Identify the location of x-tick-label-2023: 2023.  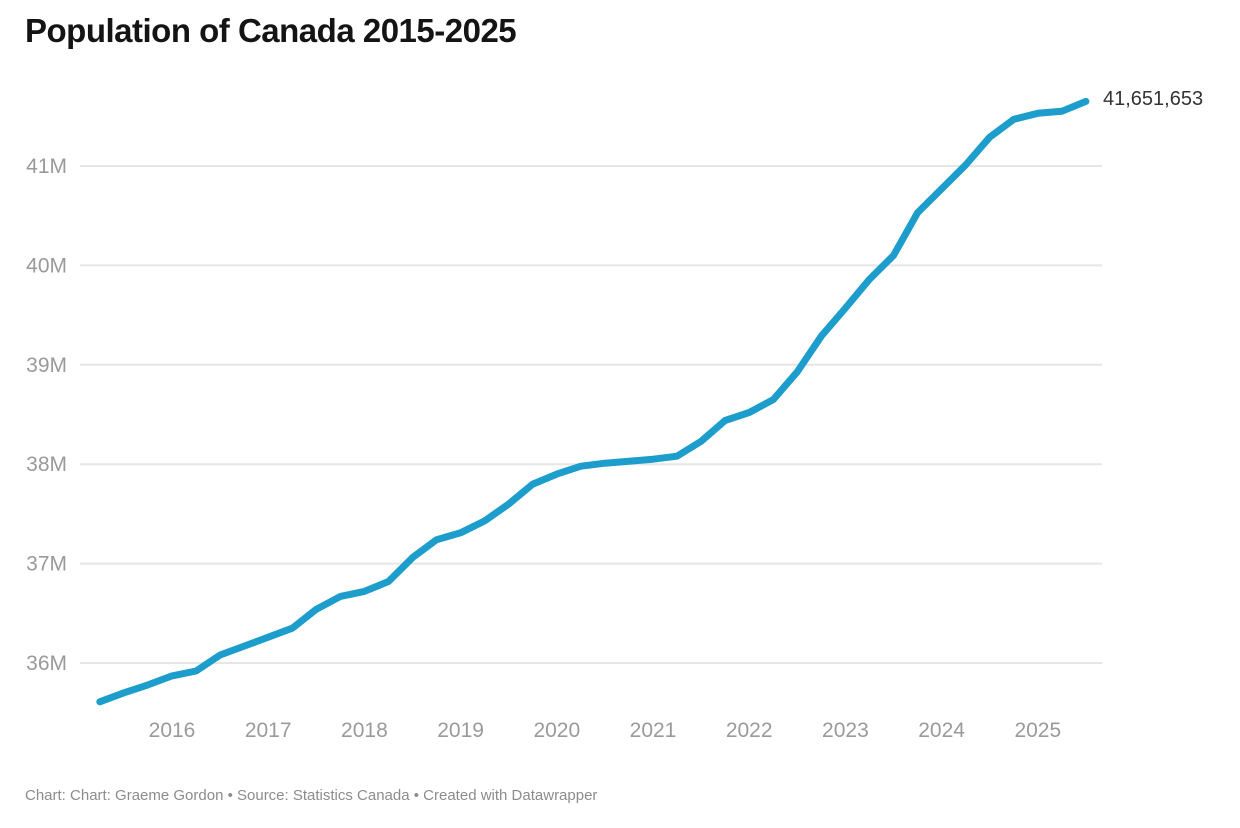
(845, 730).